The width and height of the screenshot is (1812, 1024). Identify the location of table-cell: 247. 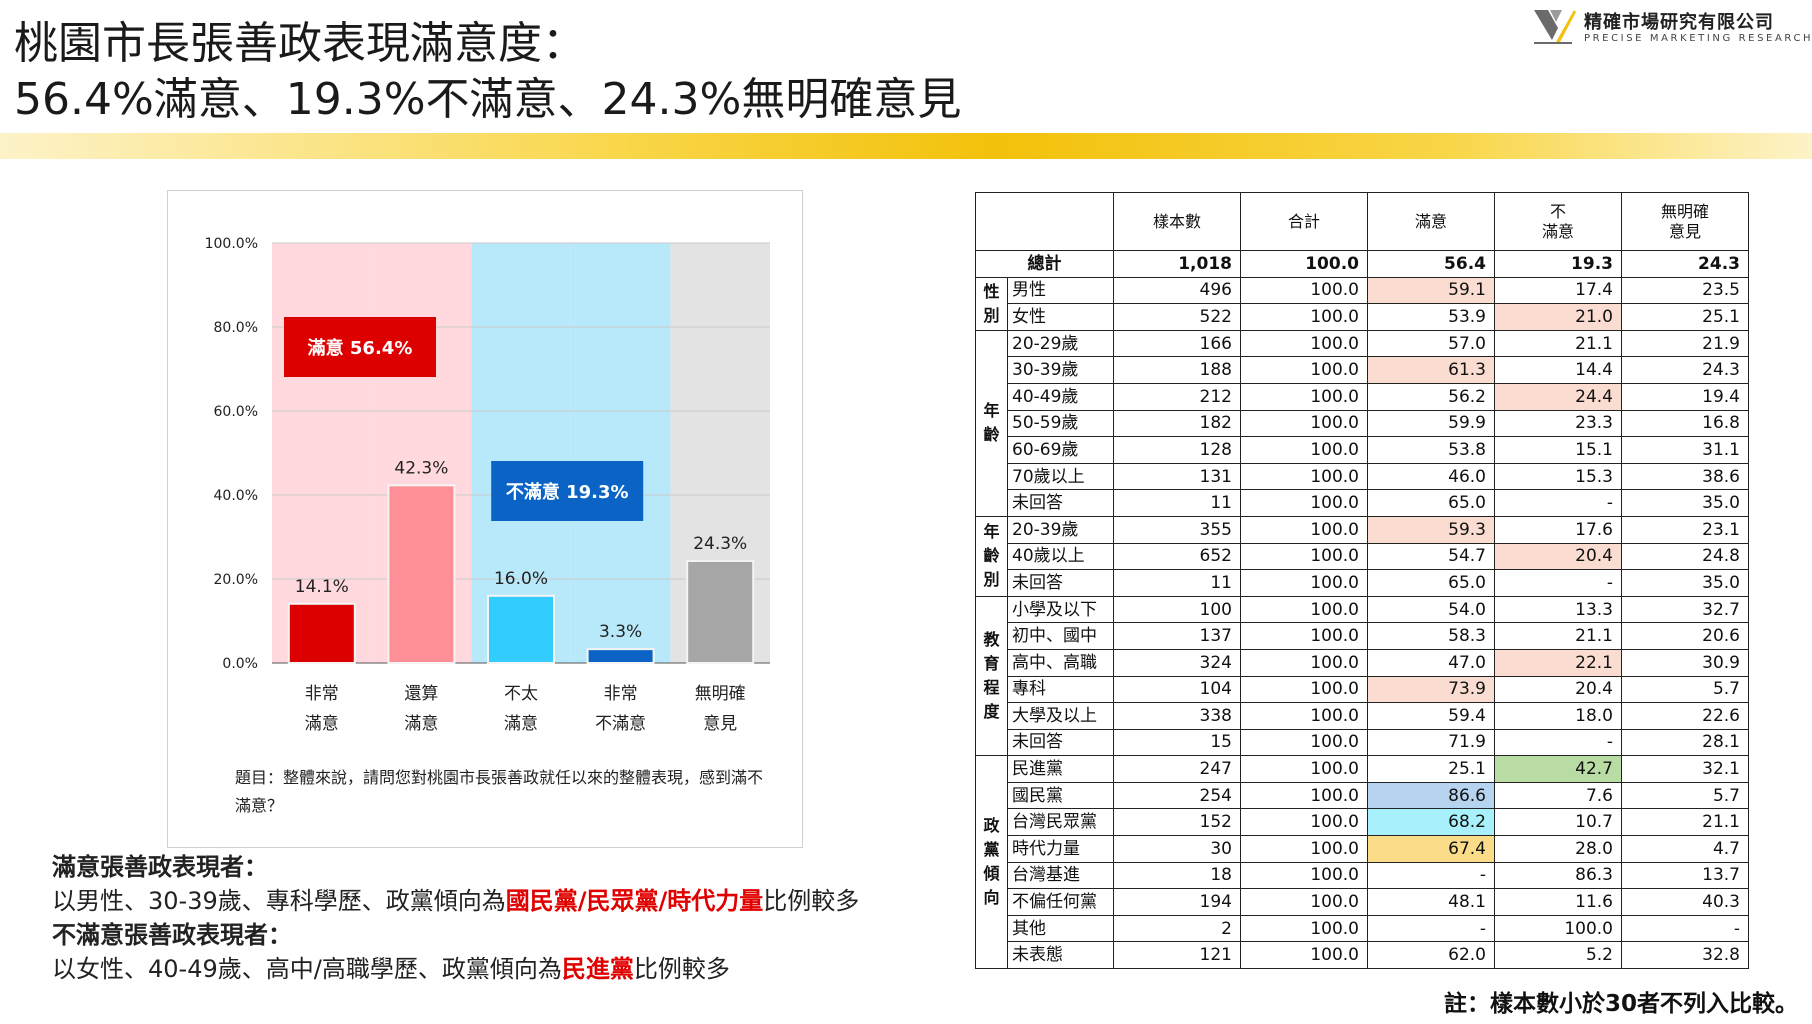
(1177, 769).